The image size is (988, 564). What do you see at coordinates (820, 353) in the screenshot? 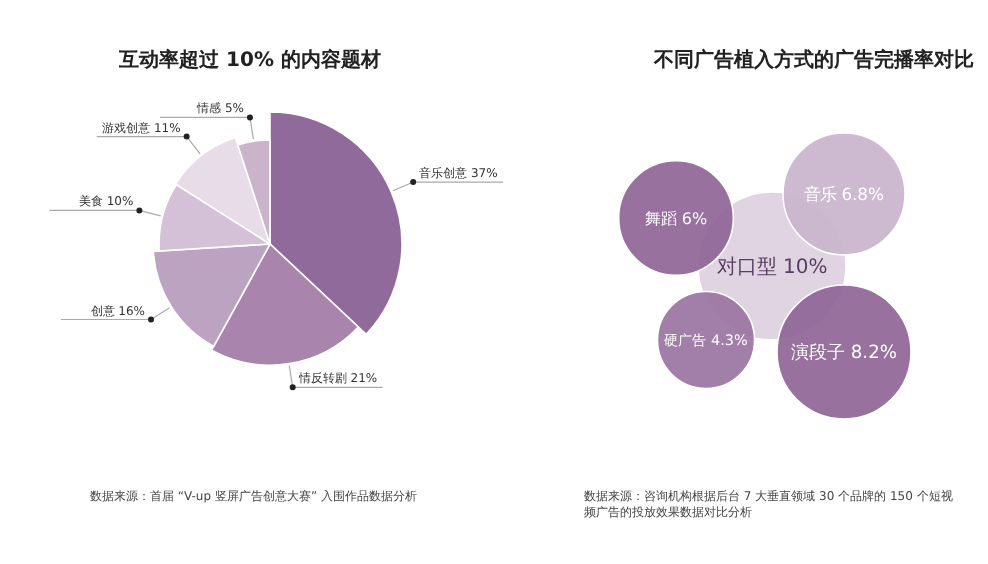
I see `category-label: 演段子` at bounding box center [820, 353].